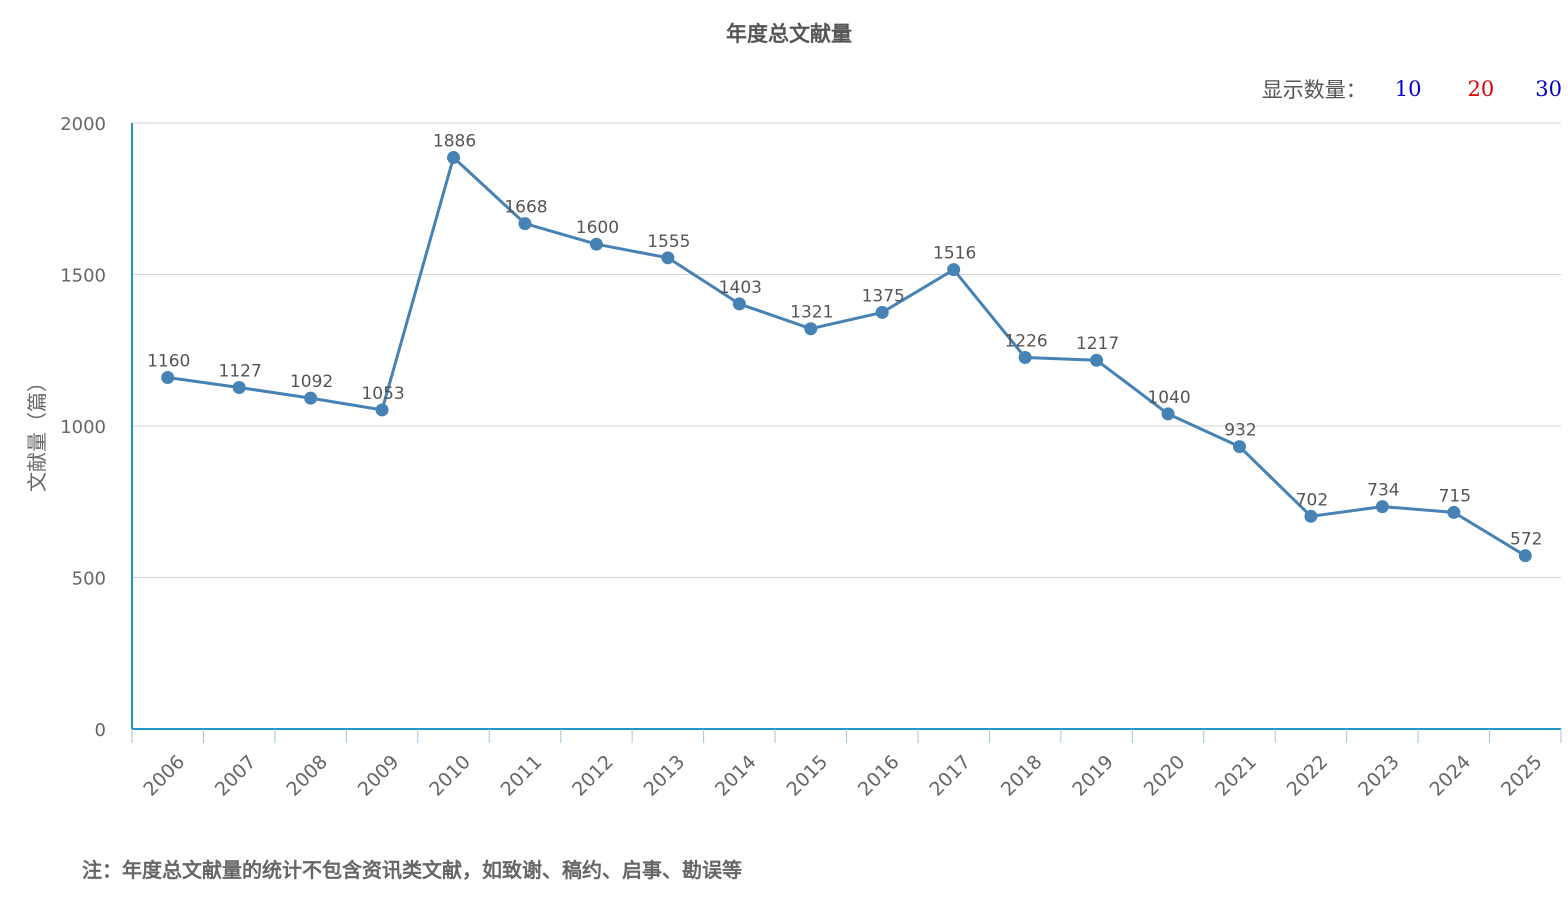 The height and width of the screenshot is (910, 1568). Describe the element at coordinates (883, 296) in the screenshot. I see `data-label: 1375` at that location.